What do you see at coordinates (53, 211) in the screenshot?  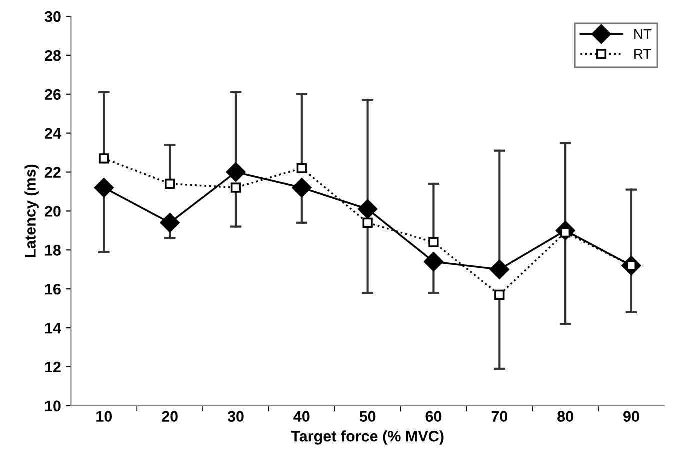 I see `y-tick-label: 20` at bounding box center [53, 211].